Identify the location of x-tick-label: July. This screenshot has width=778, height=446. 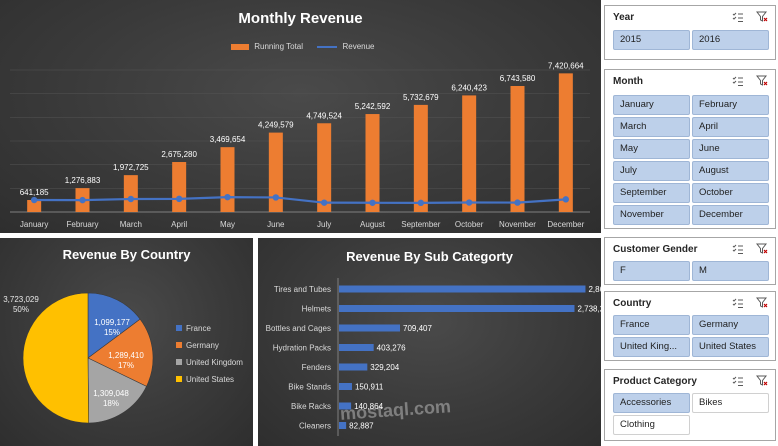
(324, 224).